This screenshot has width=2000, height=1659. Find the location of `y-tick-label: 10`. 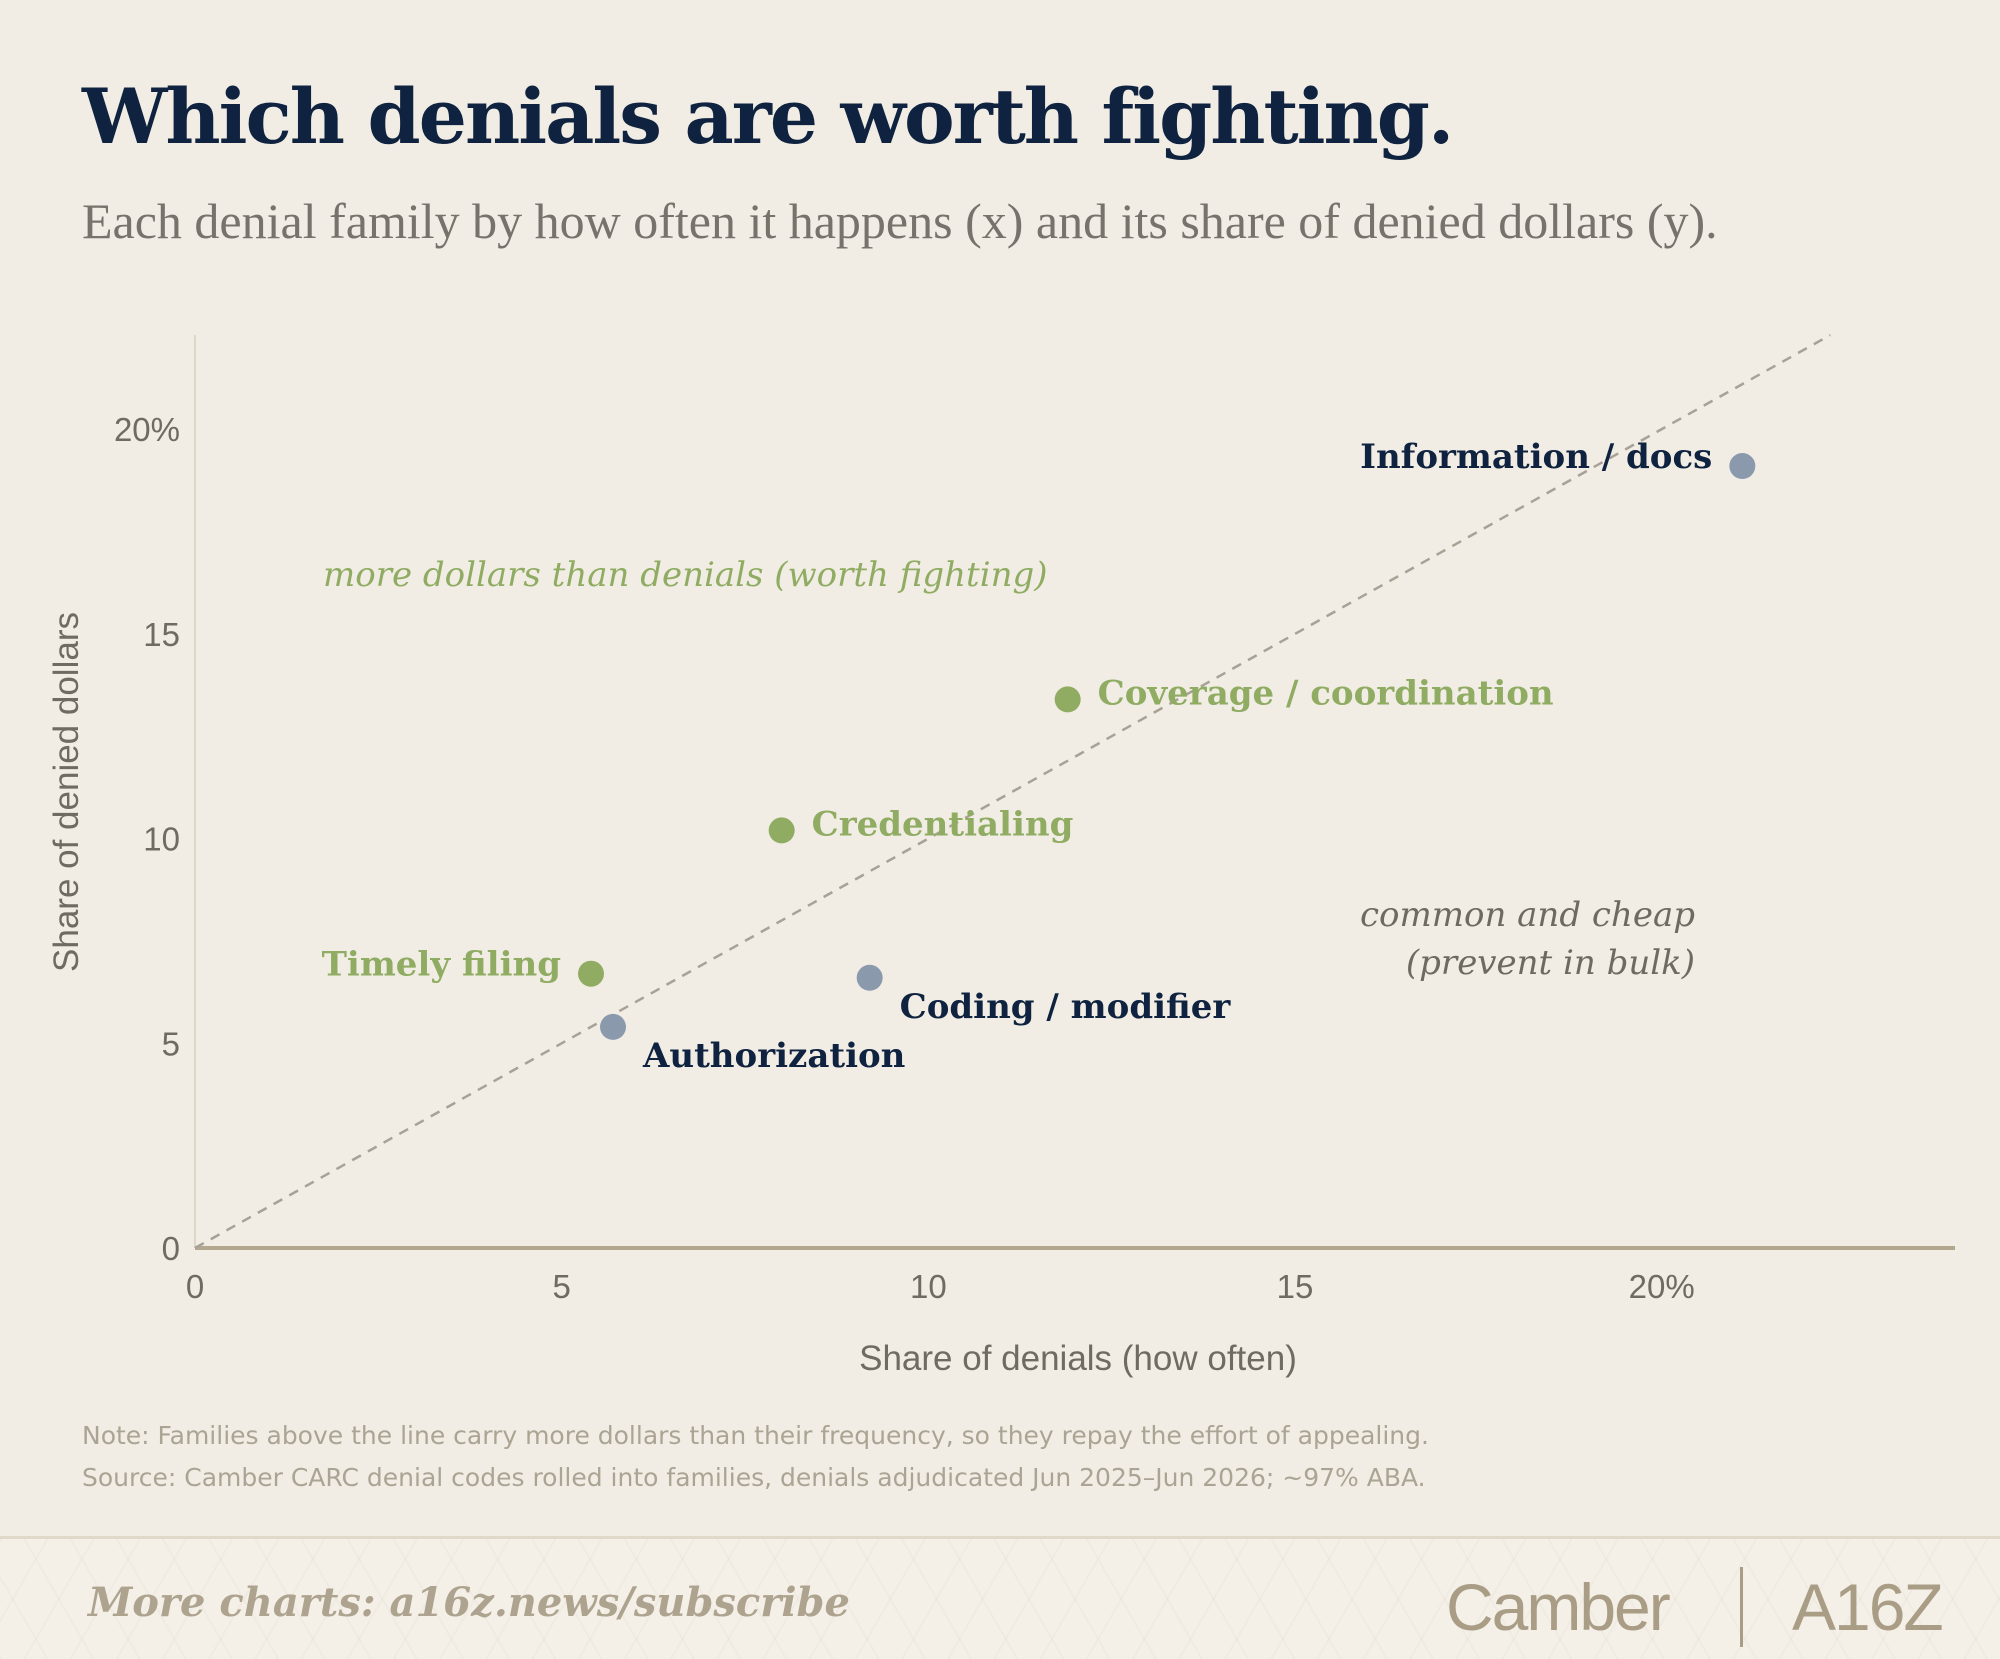

y-tick-label: 10 is located at coordinates (161, 839).